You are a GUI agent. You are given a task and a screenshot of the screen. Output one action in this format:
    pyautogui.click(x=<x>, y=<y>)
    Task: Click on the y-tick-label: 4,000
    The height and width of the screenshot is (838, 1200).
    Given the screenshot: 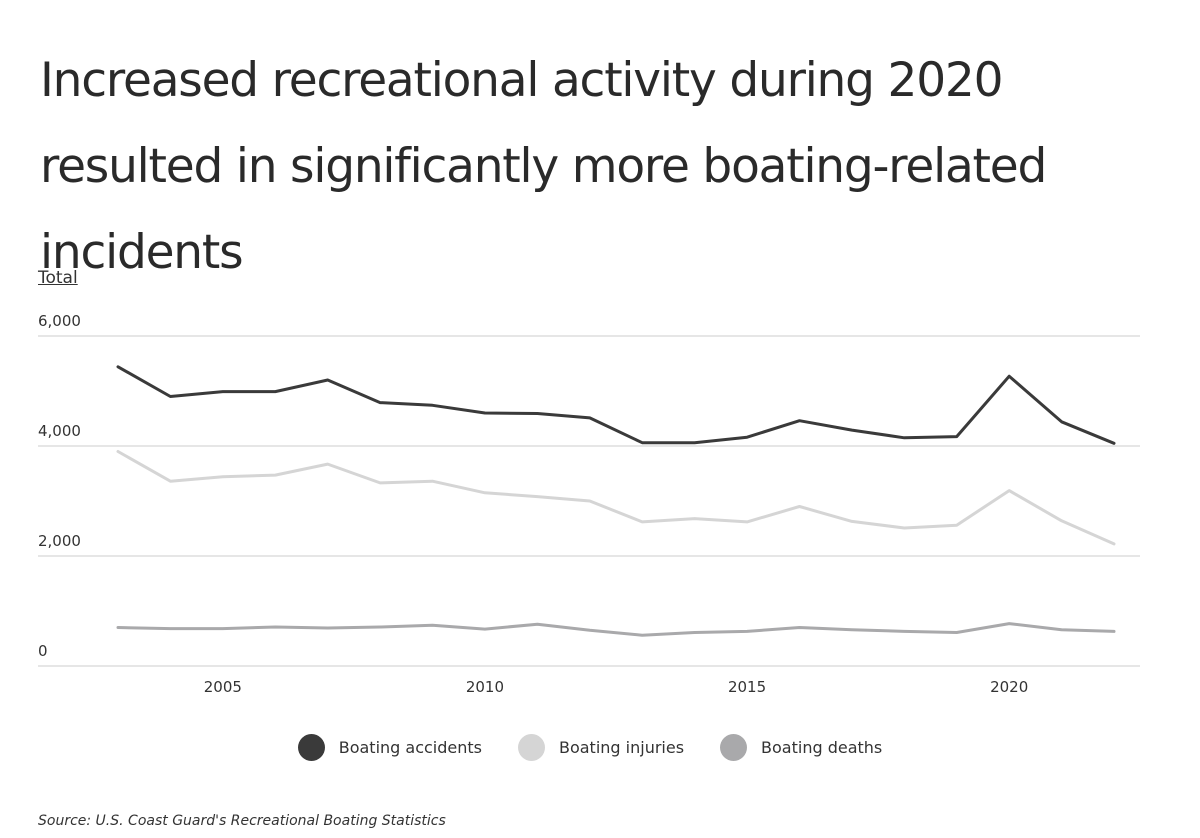 What is the action you would take?
    pyautogui.click(x=59, y=431)
    